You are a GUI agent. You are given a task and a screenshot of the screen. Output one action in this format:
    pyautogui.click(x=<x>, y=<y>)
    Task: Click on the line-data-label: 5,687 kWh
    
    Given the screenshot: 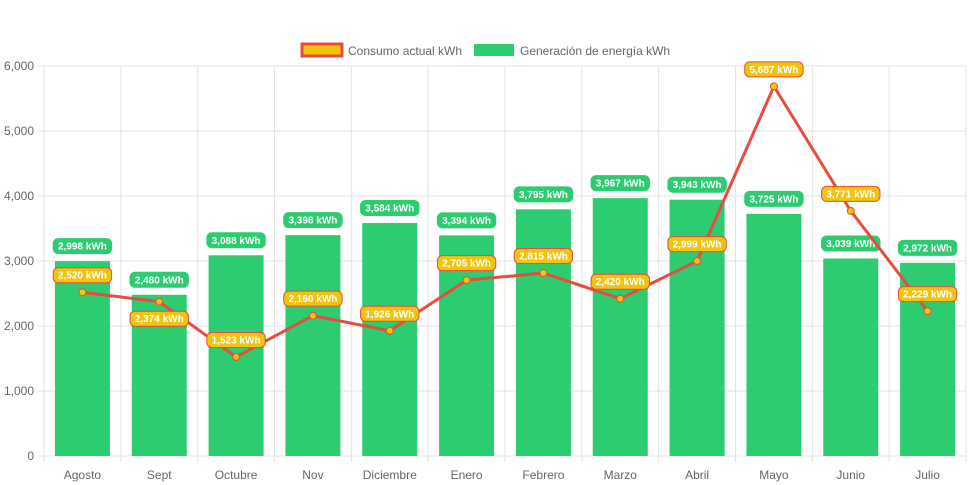 What is the action you would take?
    pyautogui.click(x=774, y=69)
    